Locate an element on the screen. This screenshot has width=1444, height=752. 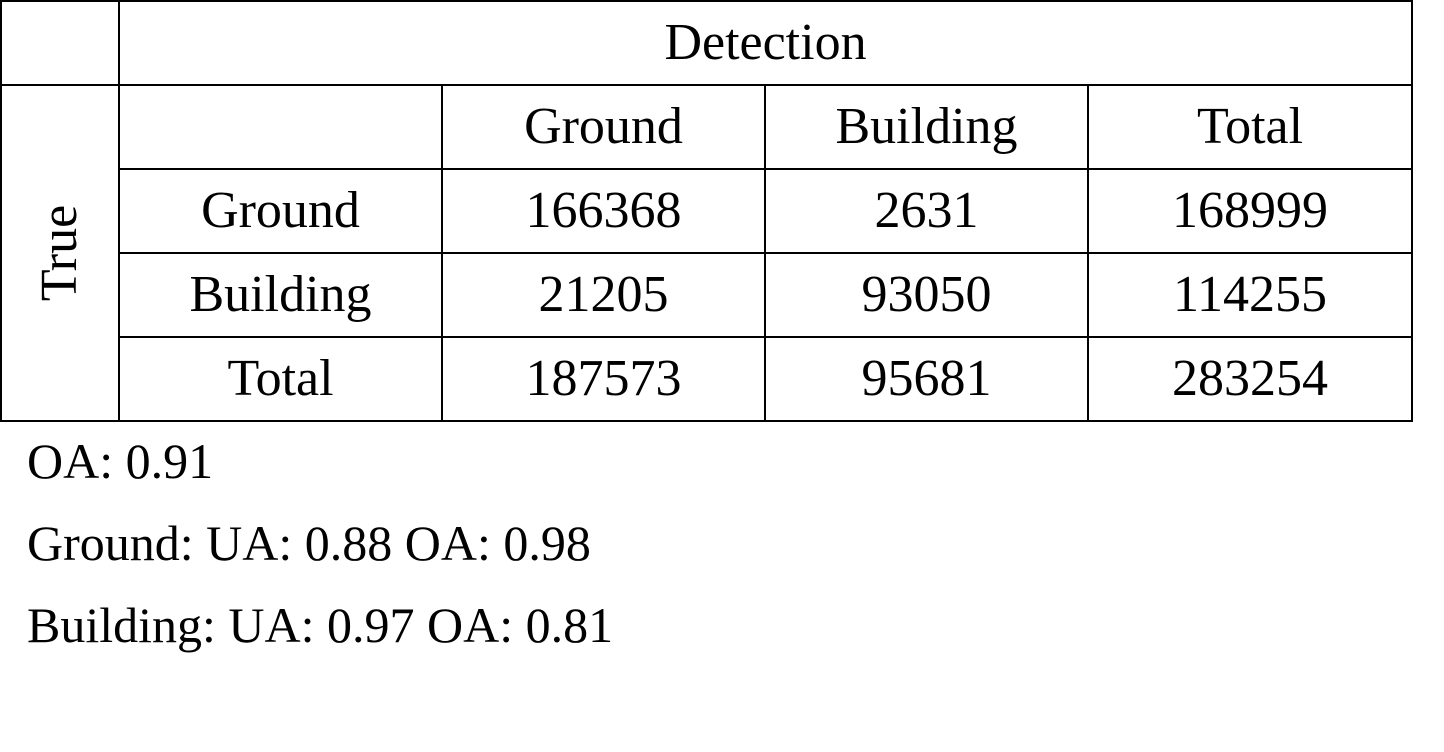
table-row: Ground 166368 2631 168999 is located at coordinates (707, 211).